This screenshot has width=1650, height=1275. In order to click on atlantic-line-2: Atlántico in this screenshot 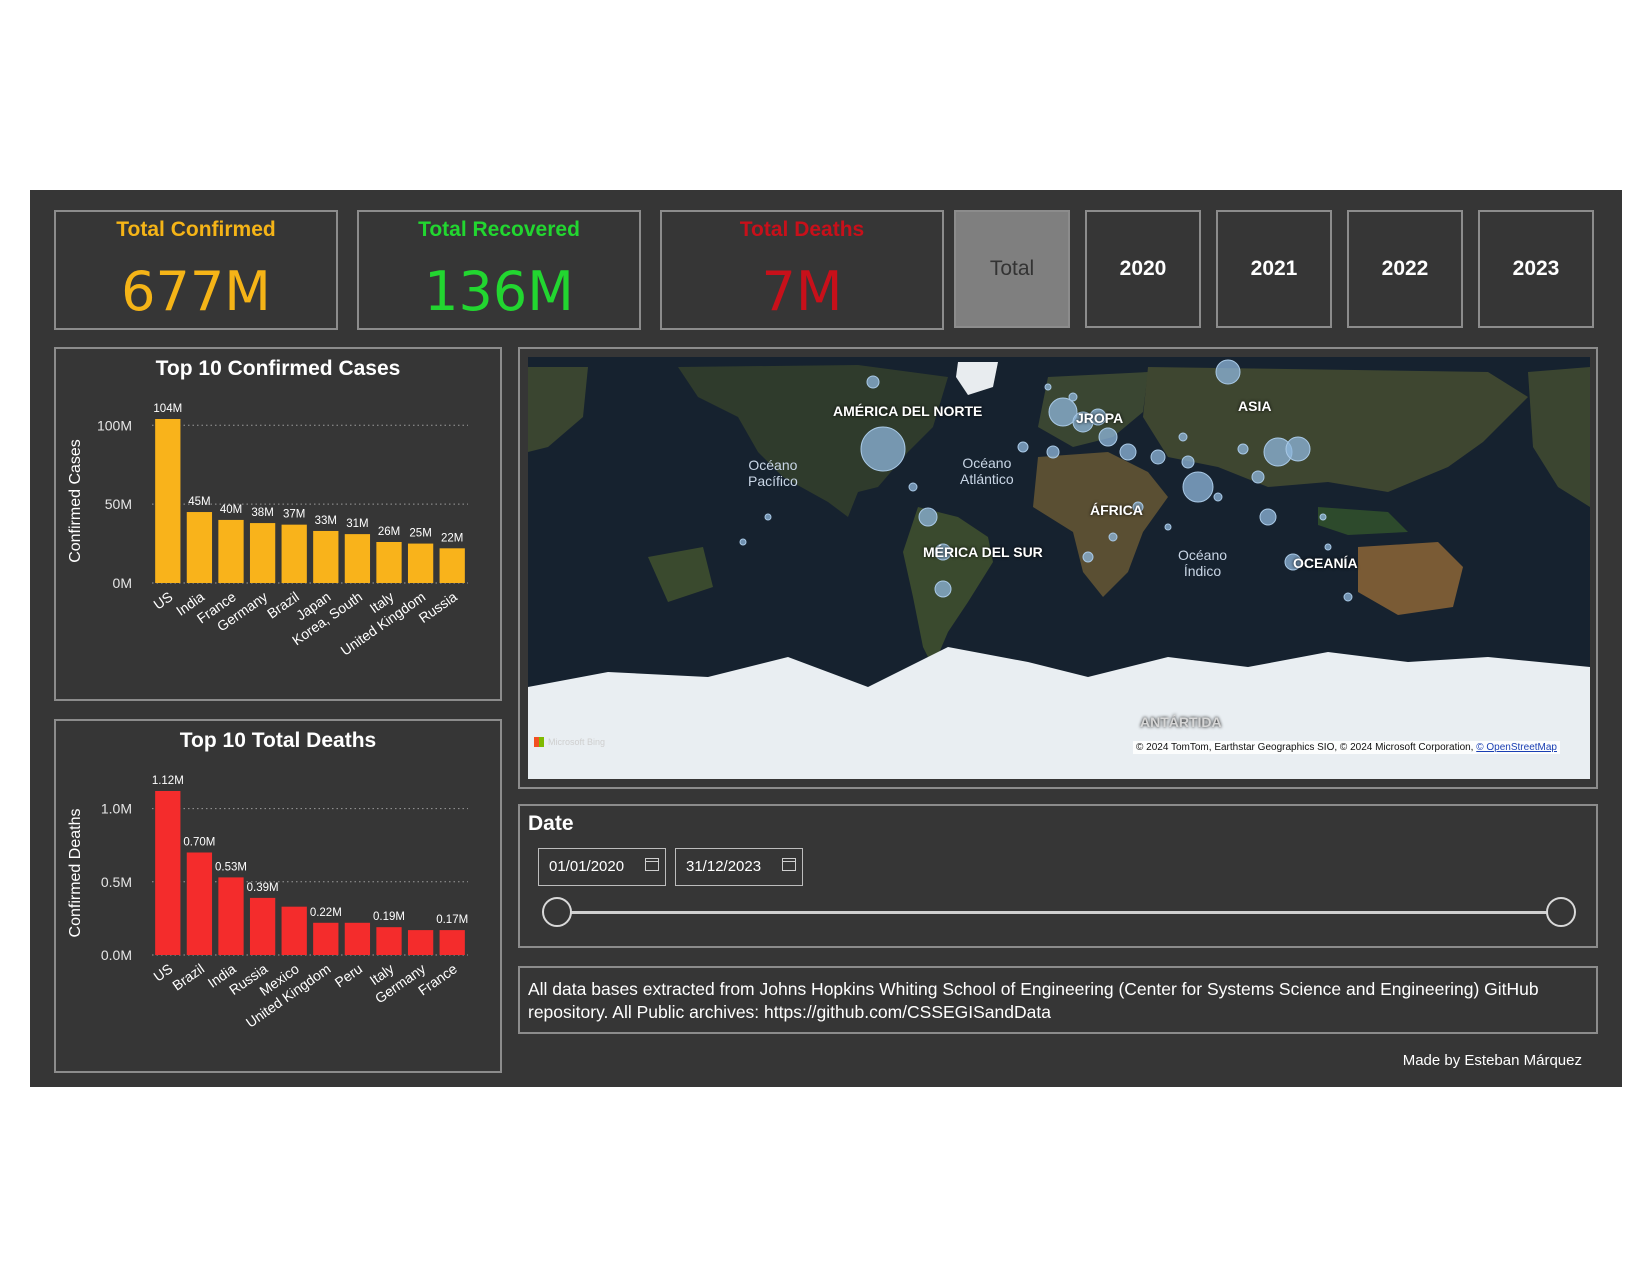, I will do `click(987, 479)`.